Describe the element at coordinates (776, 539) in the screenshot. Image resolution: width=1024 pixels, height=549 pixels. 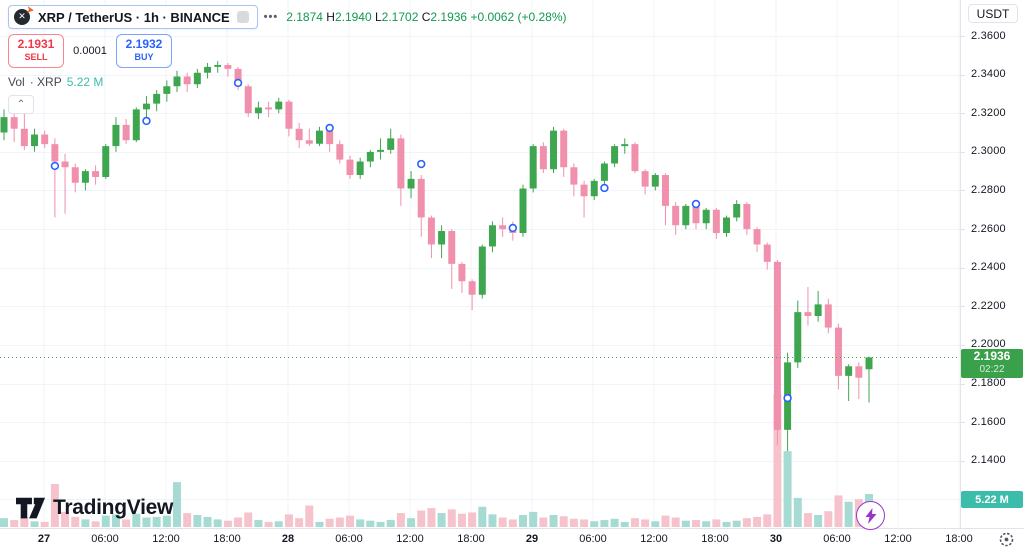
I see `time-tick-label: 30` at that location.